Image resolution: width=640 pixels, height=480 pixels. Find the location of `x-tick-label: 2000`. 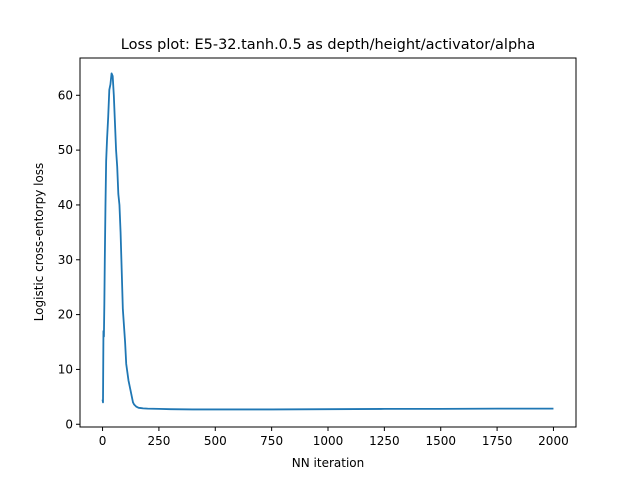

x-tick-label: 2000 is located at coordinates (553, 441).